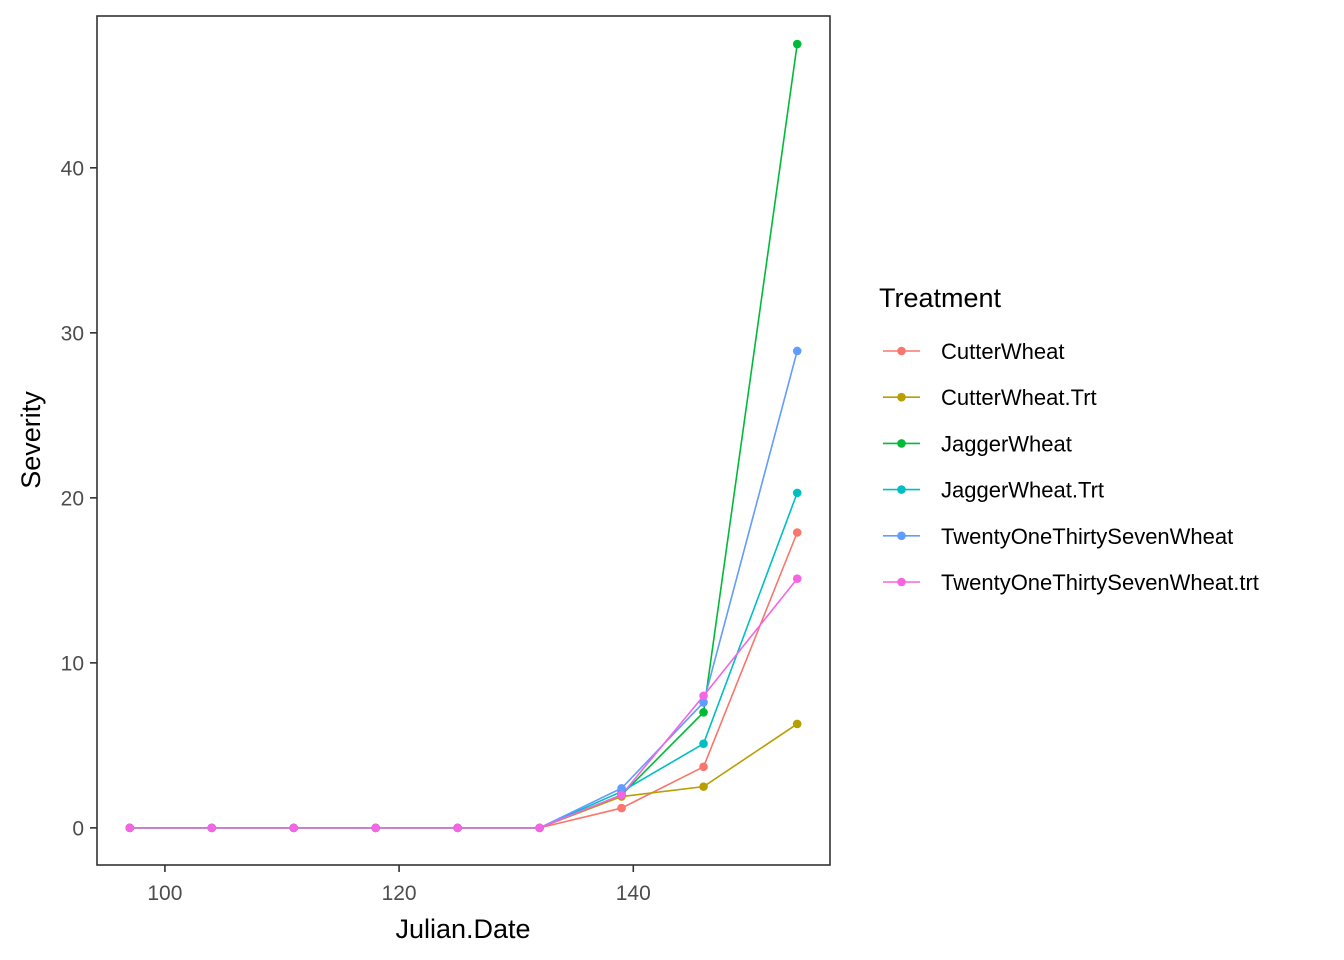  I want to click on legend-label: CutterWheat.Trt, so click(1019, 397).